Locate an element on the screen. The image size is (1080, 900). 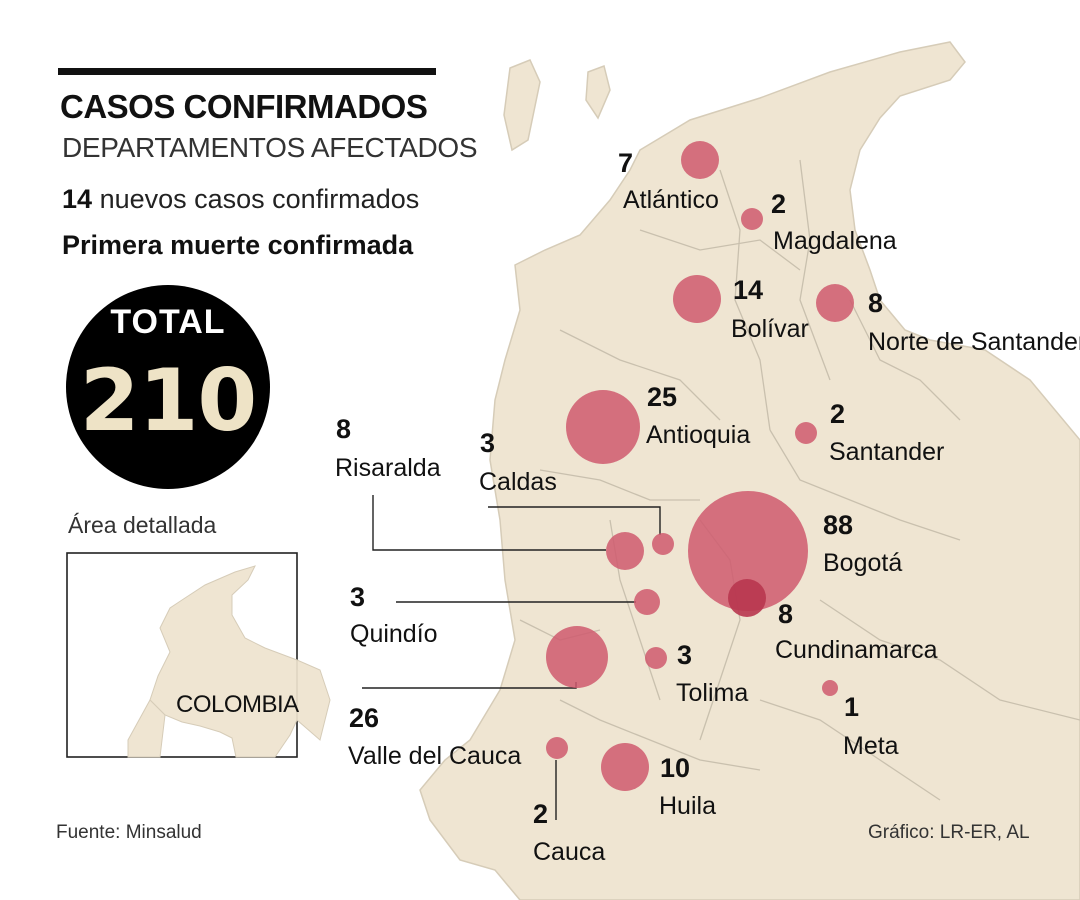
inset-map: COLOMBIA is located at coordinates (198, 655).